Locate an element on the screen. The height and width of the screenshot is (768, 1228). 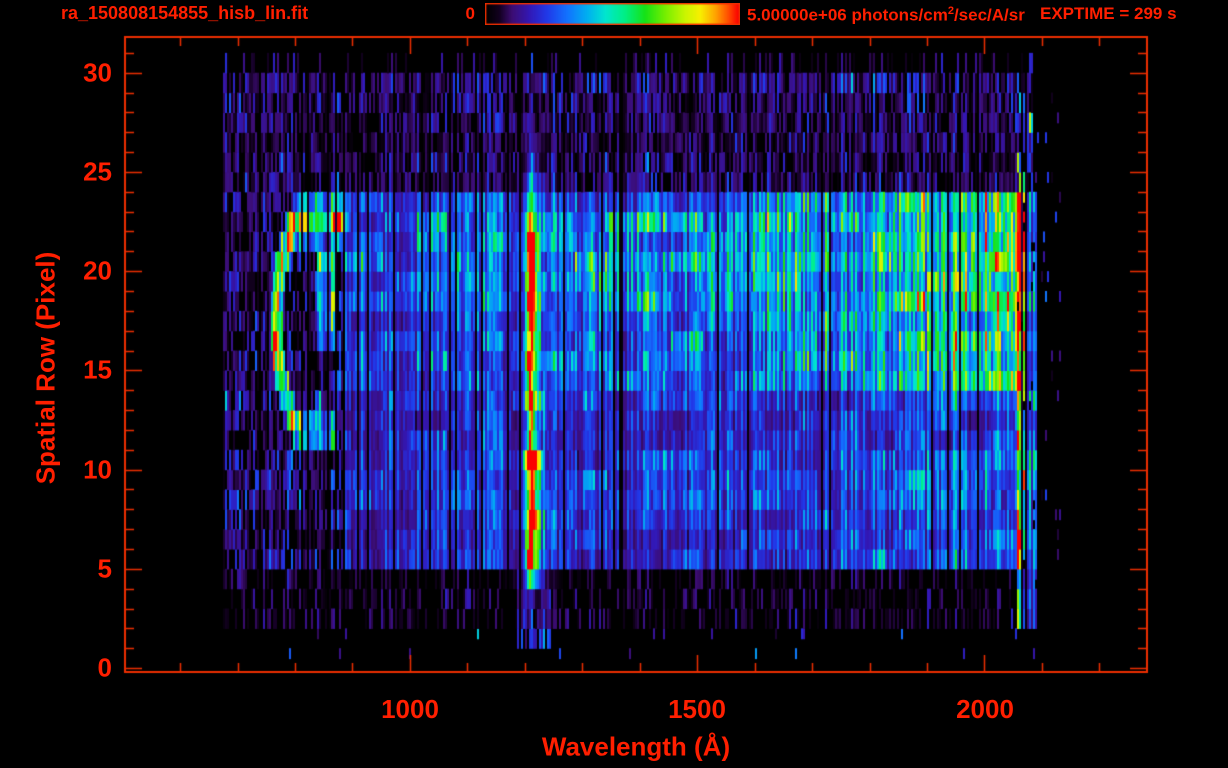
y-tick-label-25: 25 is located at coordinates (97, 171).